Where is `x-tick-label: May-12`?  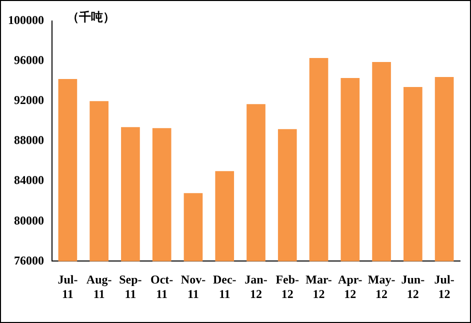
x-tick-label: May-12 is located at coordinates (382, 286).